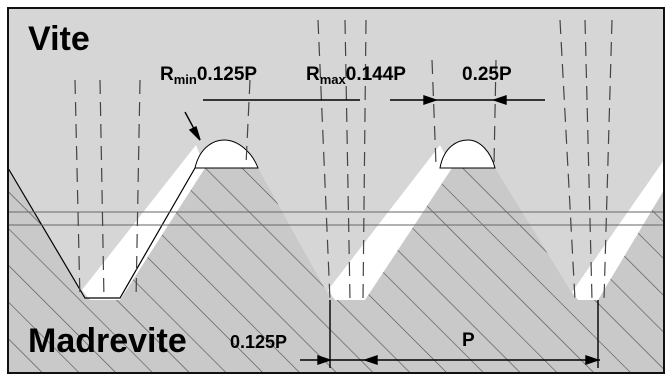 This screenshot has height=381, width=672. What do you see at coordinates (102, 233) in the screenshot?
I see `screw-profile` at bounding box center [102, 233].